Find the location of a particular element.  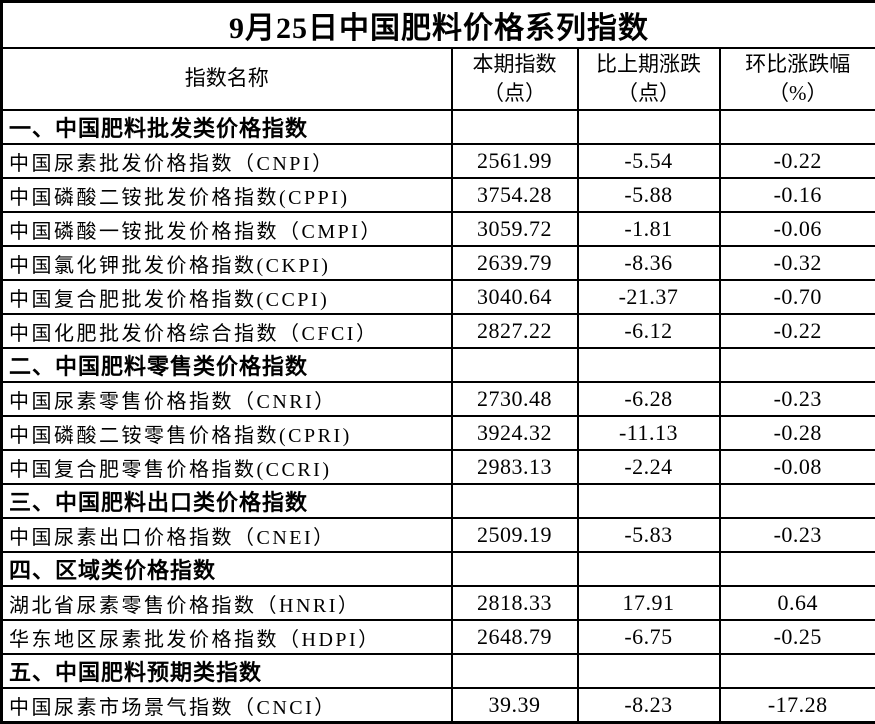

change-cell: -5.54 is located at coordinates (649, 161).